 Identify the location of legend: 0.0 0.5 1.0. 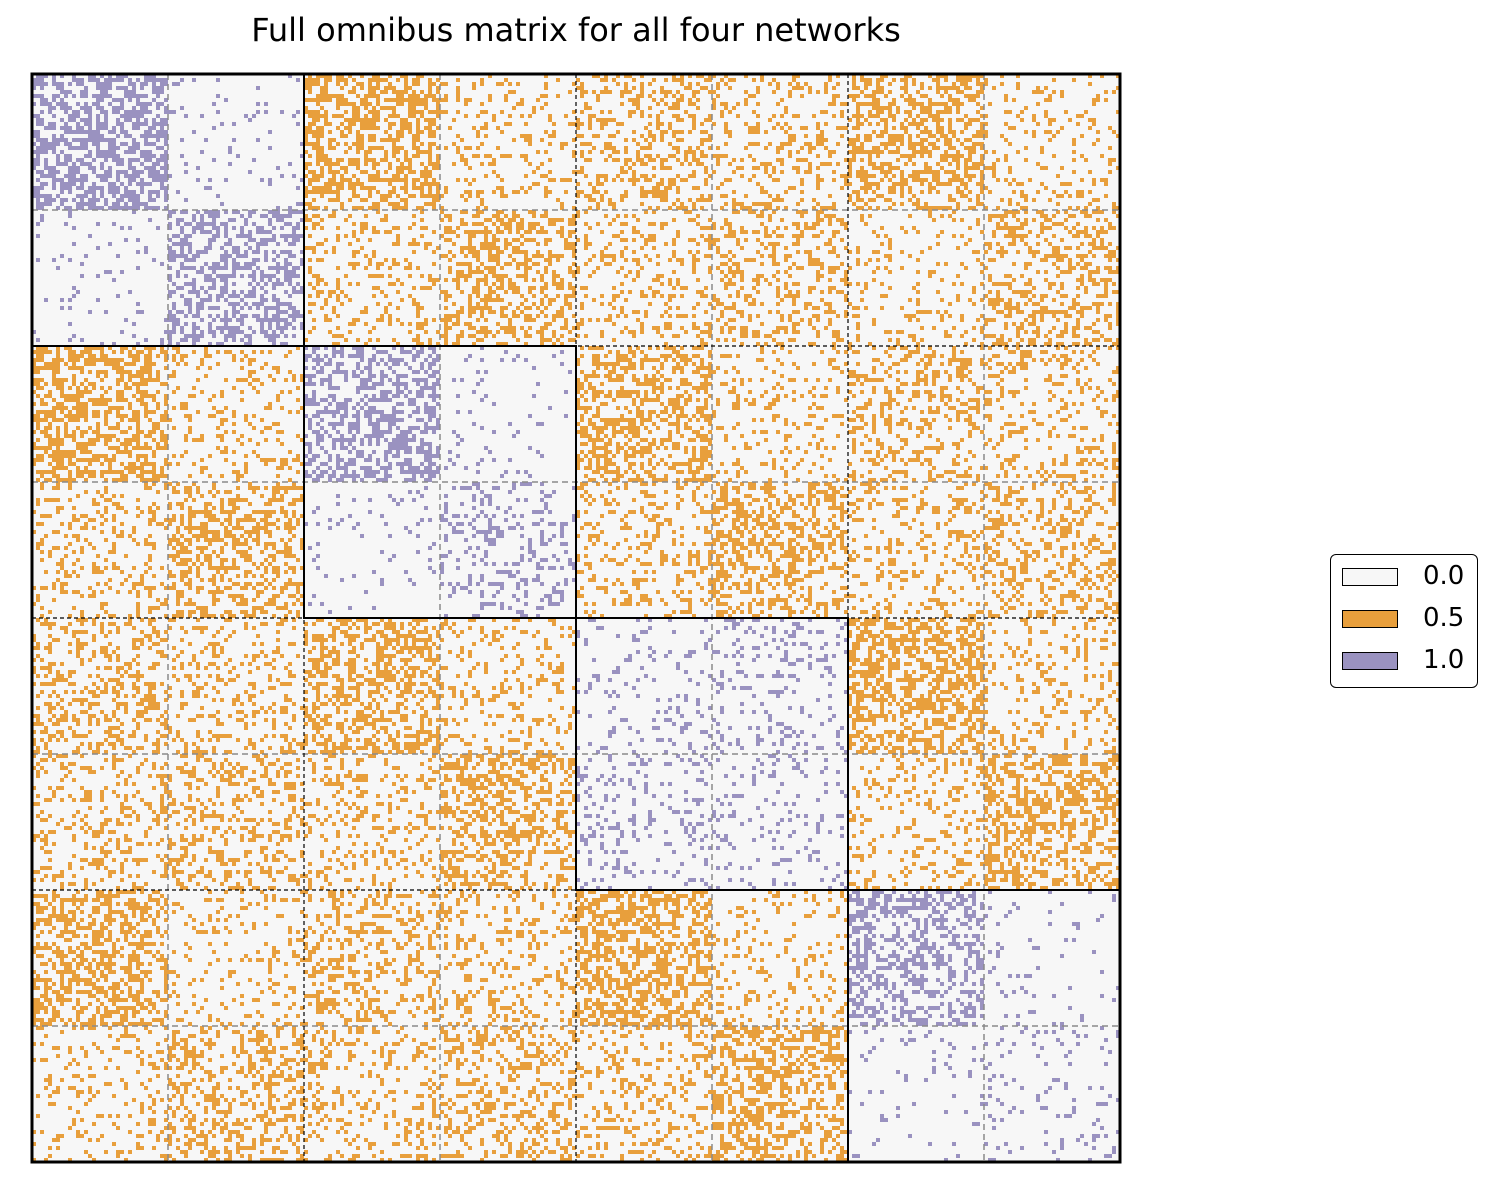
(1404, 621).